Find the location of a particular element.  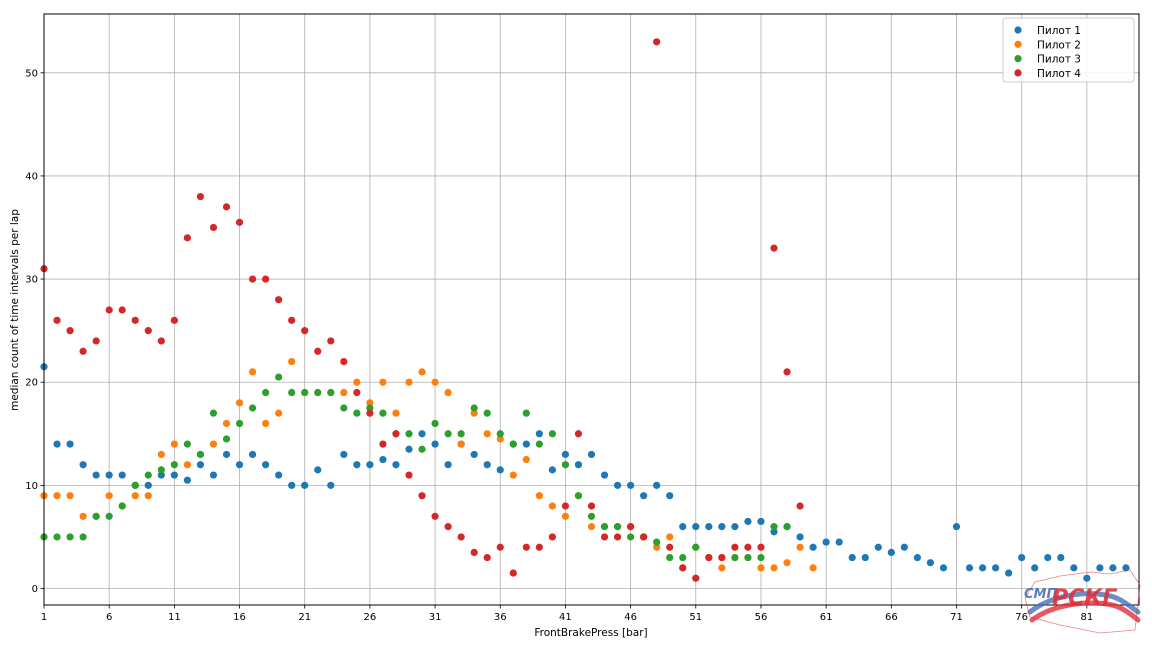

legend-label: Пилот 1 is located at coordinates (1059, 31).